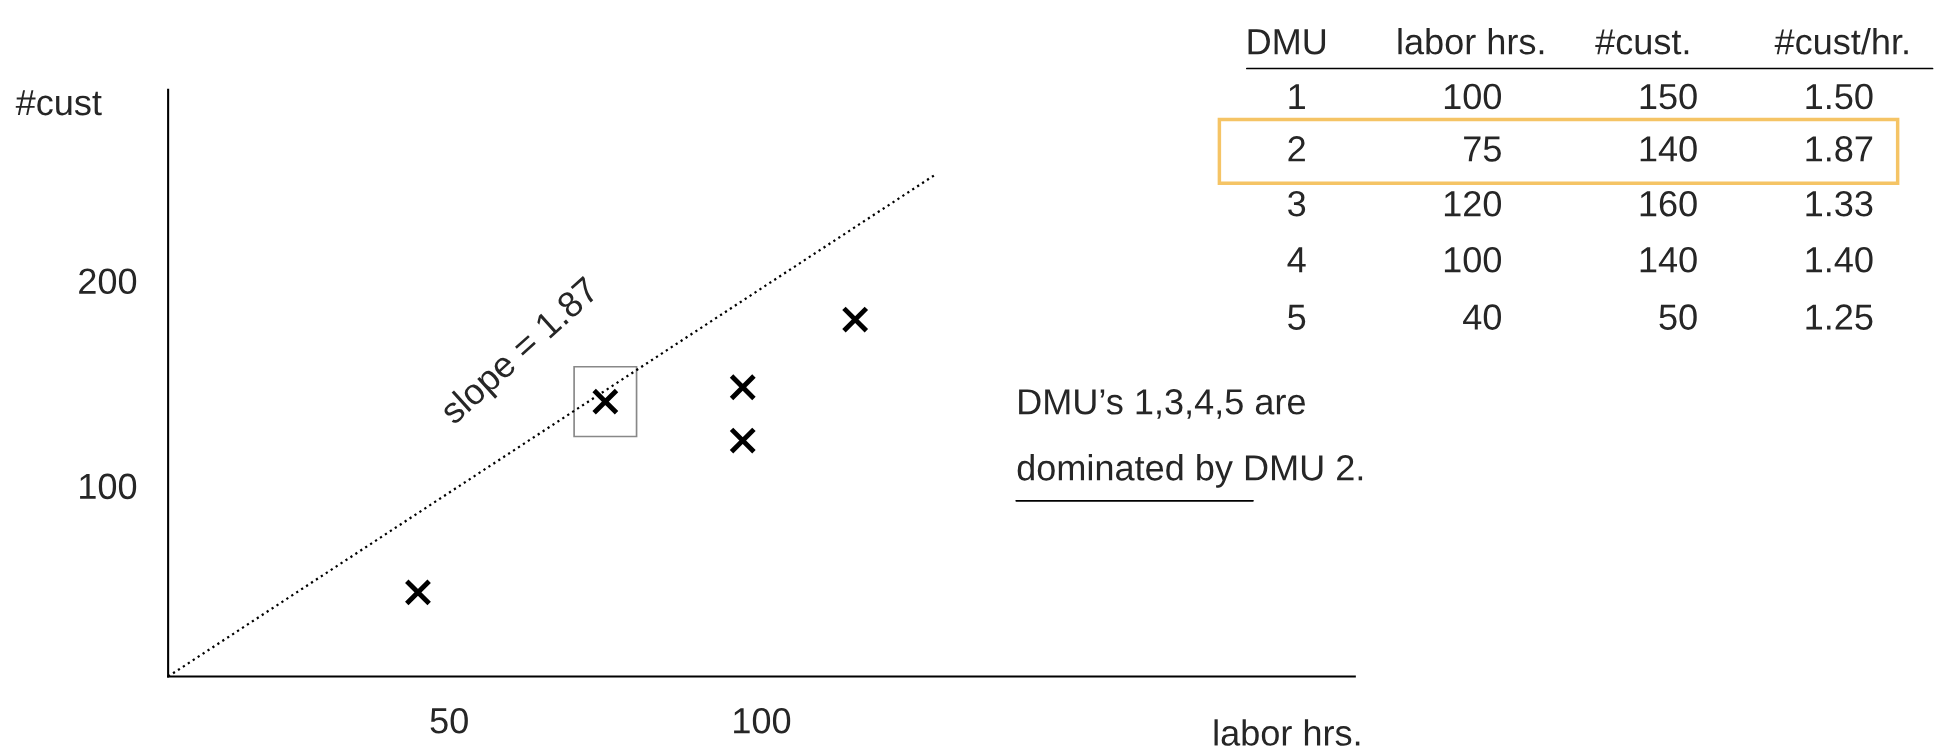 The image size is (1955, 755). What do you see at coordinates (1297, 203) in the screenshot?
I see `annotation: 3` at bounding box center [1297, 203].